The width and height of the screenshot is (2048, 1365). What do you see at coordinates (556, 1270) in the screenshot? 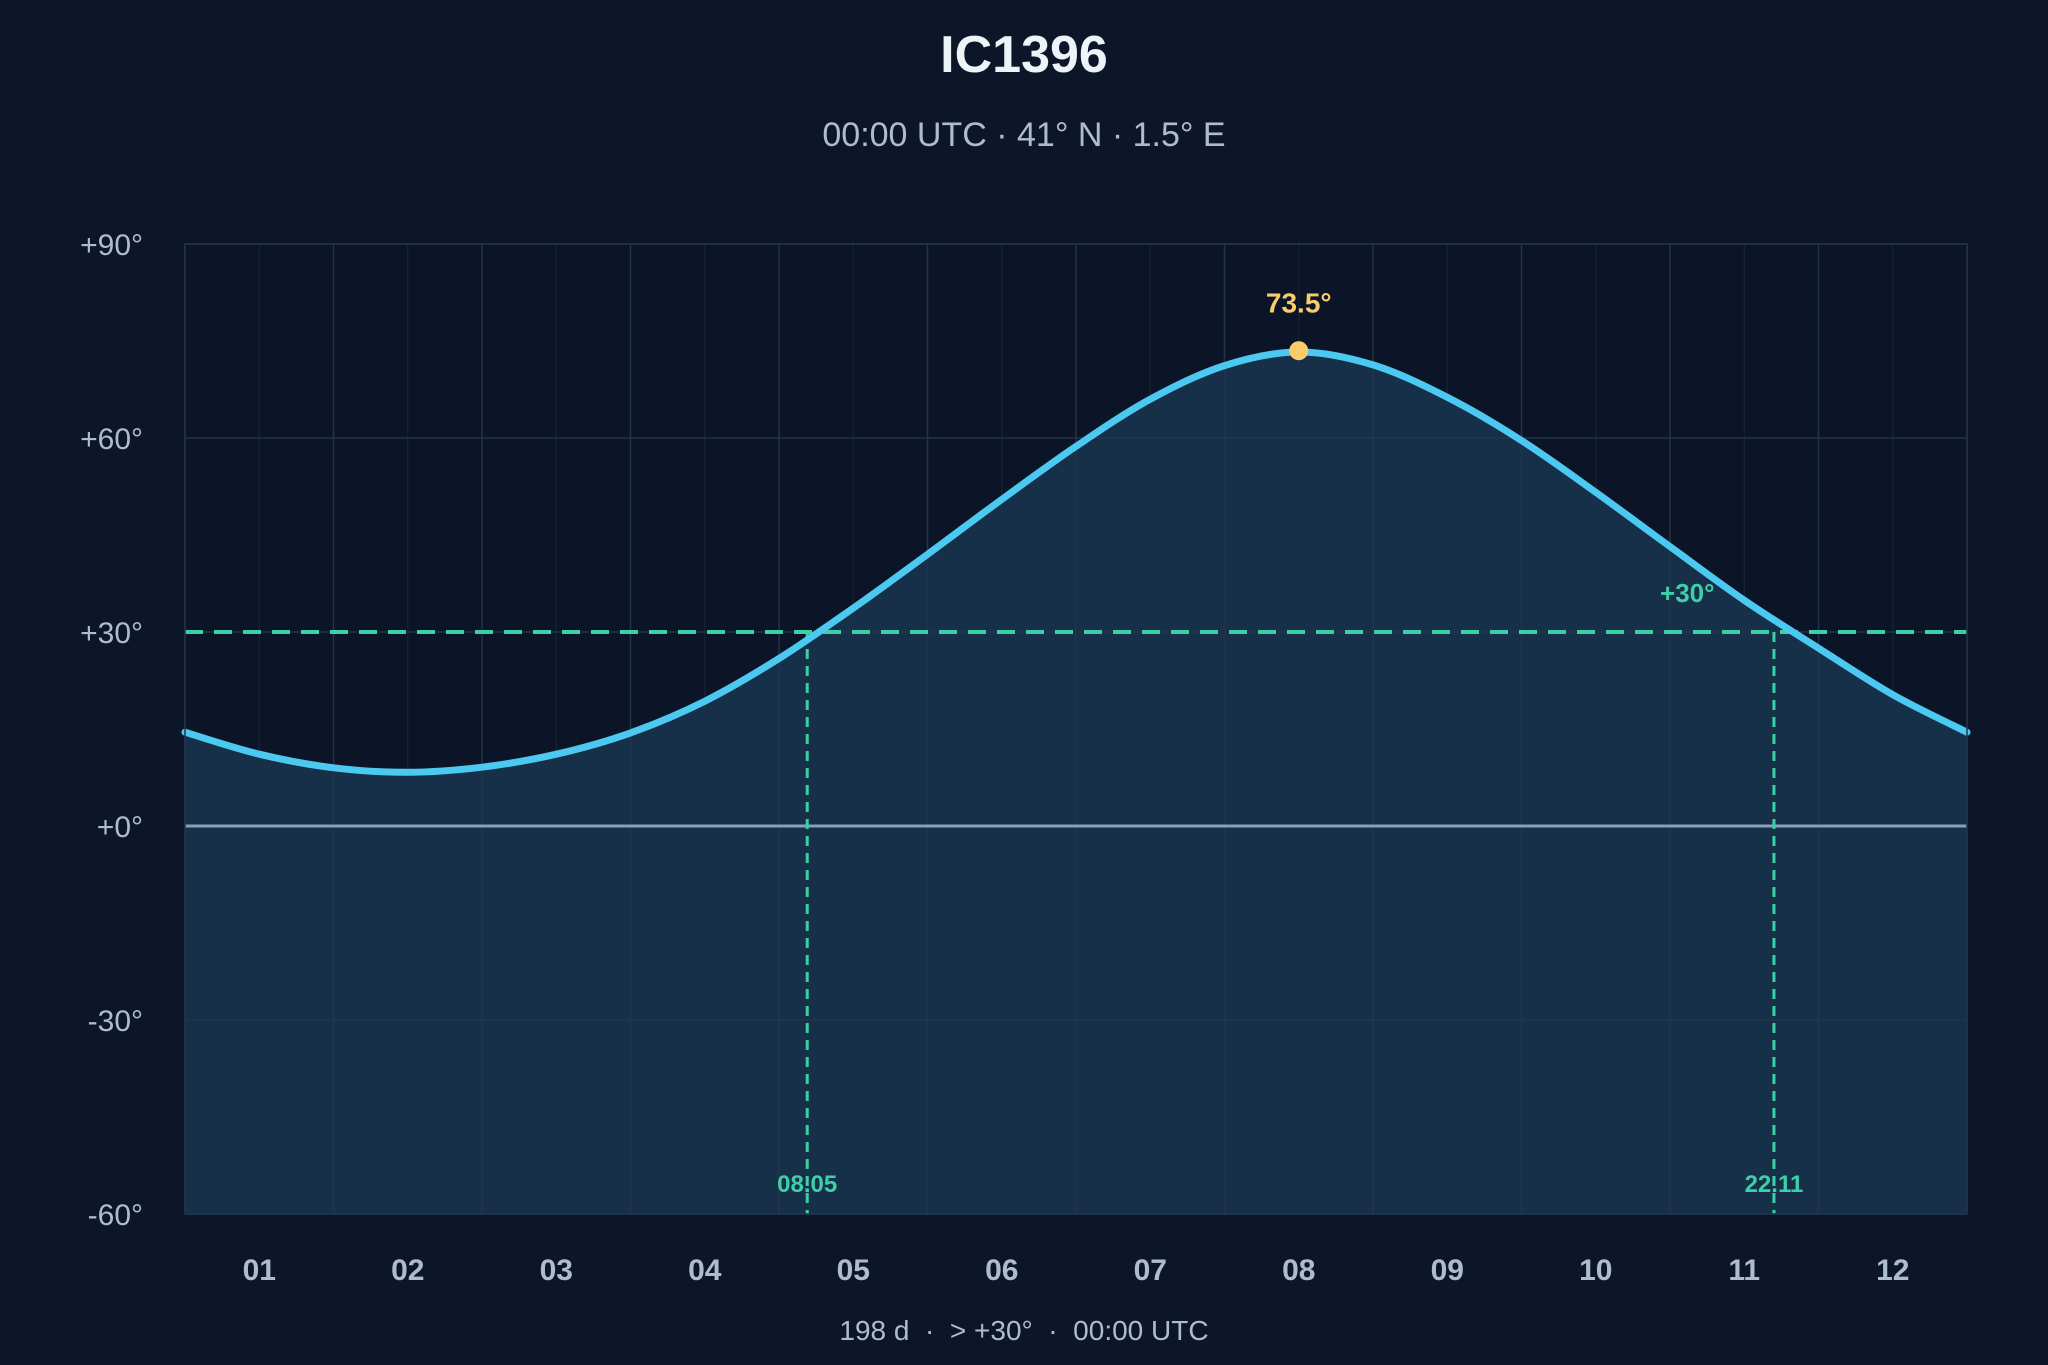
I see `x-tick-label: 03` at bounding box center [556, 1270].